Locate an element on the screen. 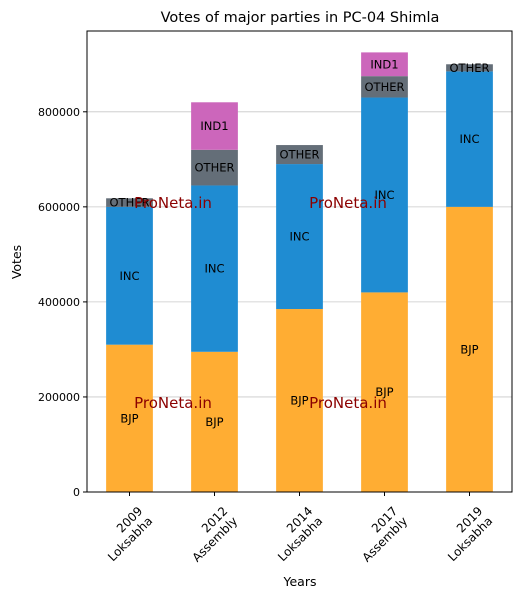  x-axis-label: Years is located at coordinates (300, 581).